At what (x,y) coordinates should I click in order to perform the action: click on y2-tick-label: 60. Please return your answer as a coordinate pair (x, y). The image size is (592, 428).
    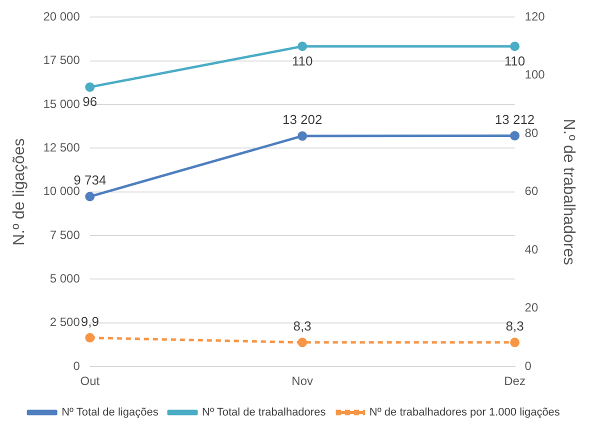
    Looking at the image, I should click on (531, 191).